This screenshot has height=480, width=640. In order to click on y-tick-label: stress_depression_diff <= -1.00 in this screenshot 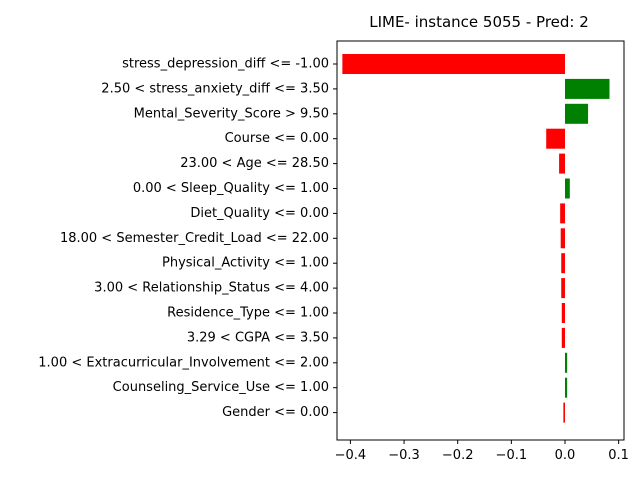, I will do `click(225, 64)`.